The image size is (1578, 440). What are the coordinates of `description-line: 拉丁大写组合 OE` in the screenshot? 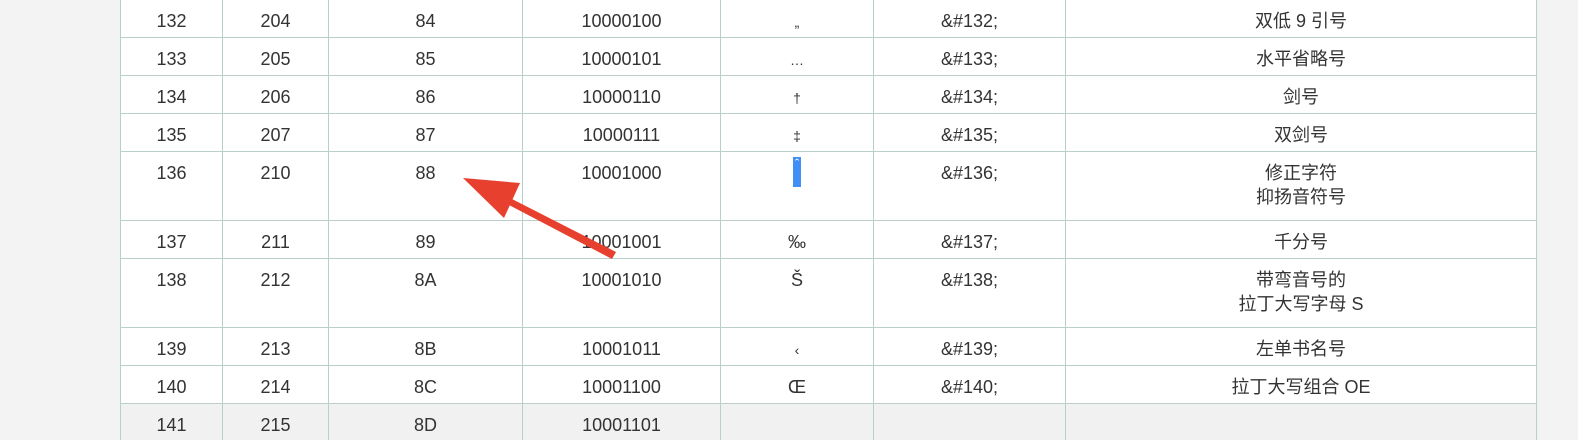 It's located at (1301, 387).